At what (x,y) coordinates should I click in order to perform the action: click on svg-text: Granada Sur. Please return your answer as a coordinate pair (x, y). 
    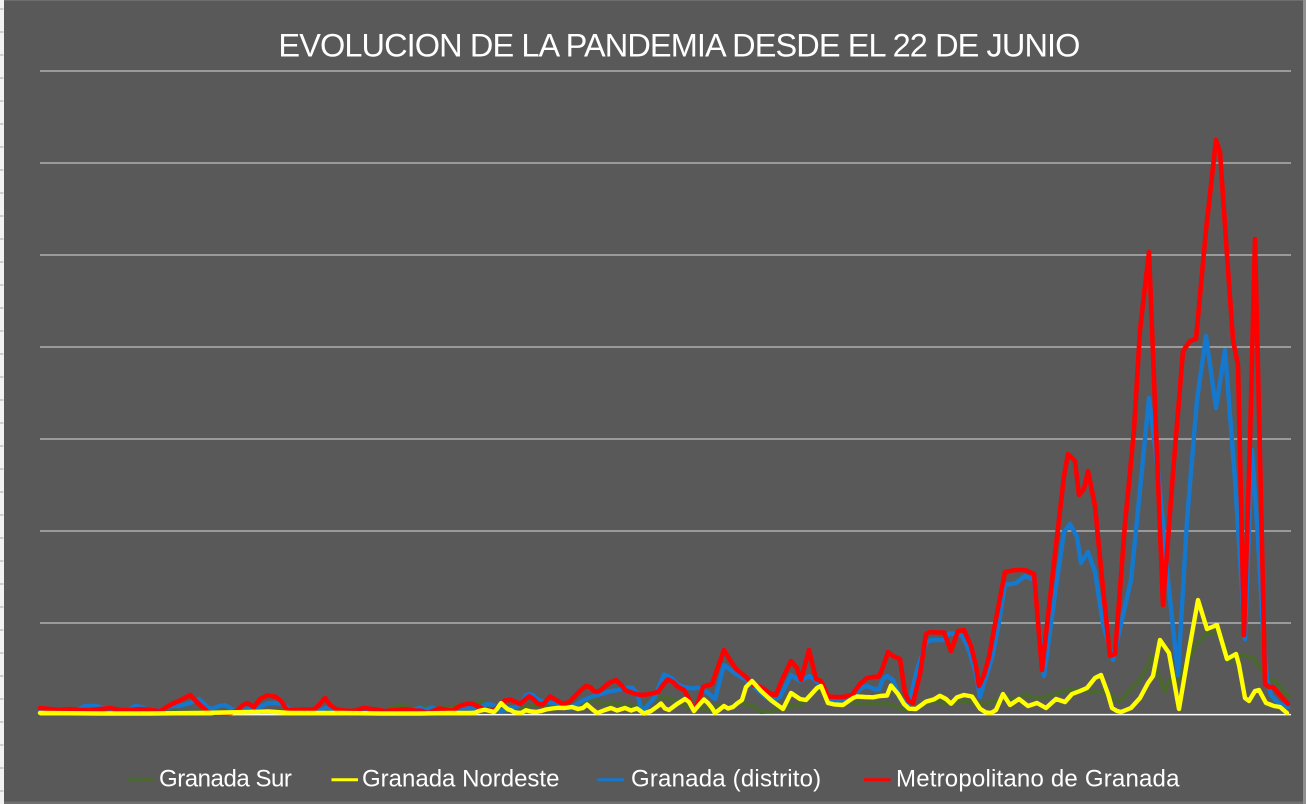
    Looking at the image, I should click on (225, 779).